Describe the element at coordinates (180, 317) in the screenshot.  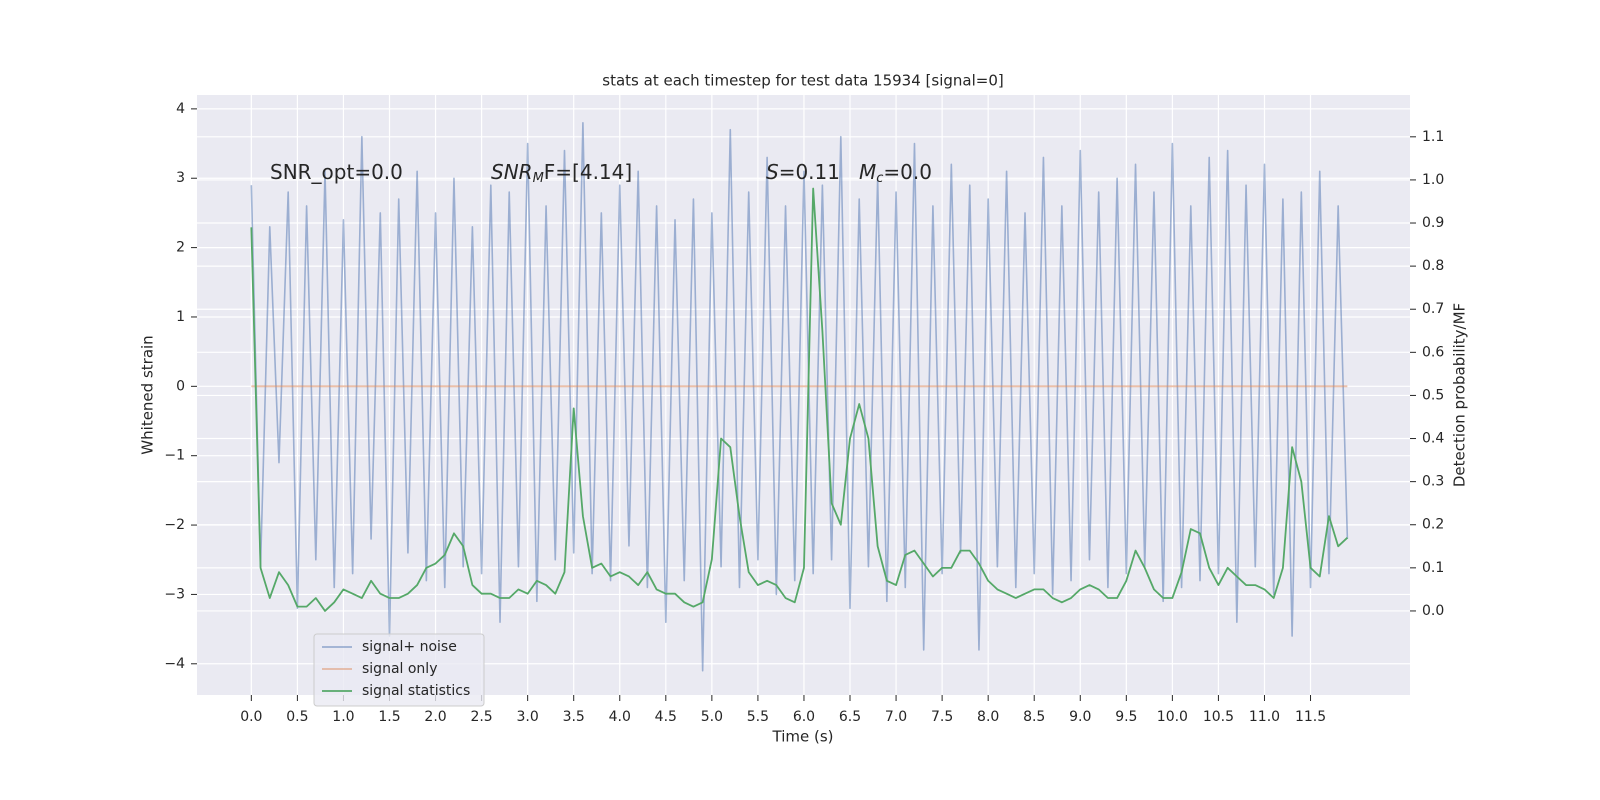
I see `y-tick-label: 1` at that location.